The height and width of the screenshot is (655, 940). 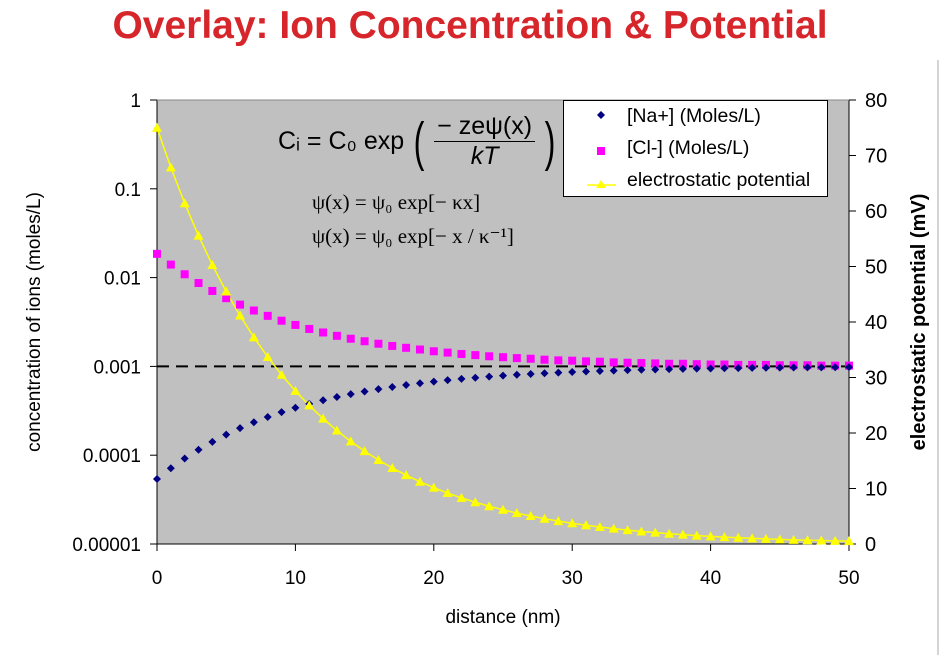 What do you see at coordinates (128, 190) in the screenshot?
I see `y-tick-label: 0.1` at bounding box center [128, 190].